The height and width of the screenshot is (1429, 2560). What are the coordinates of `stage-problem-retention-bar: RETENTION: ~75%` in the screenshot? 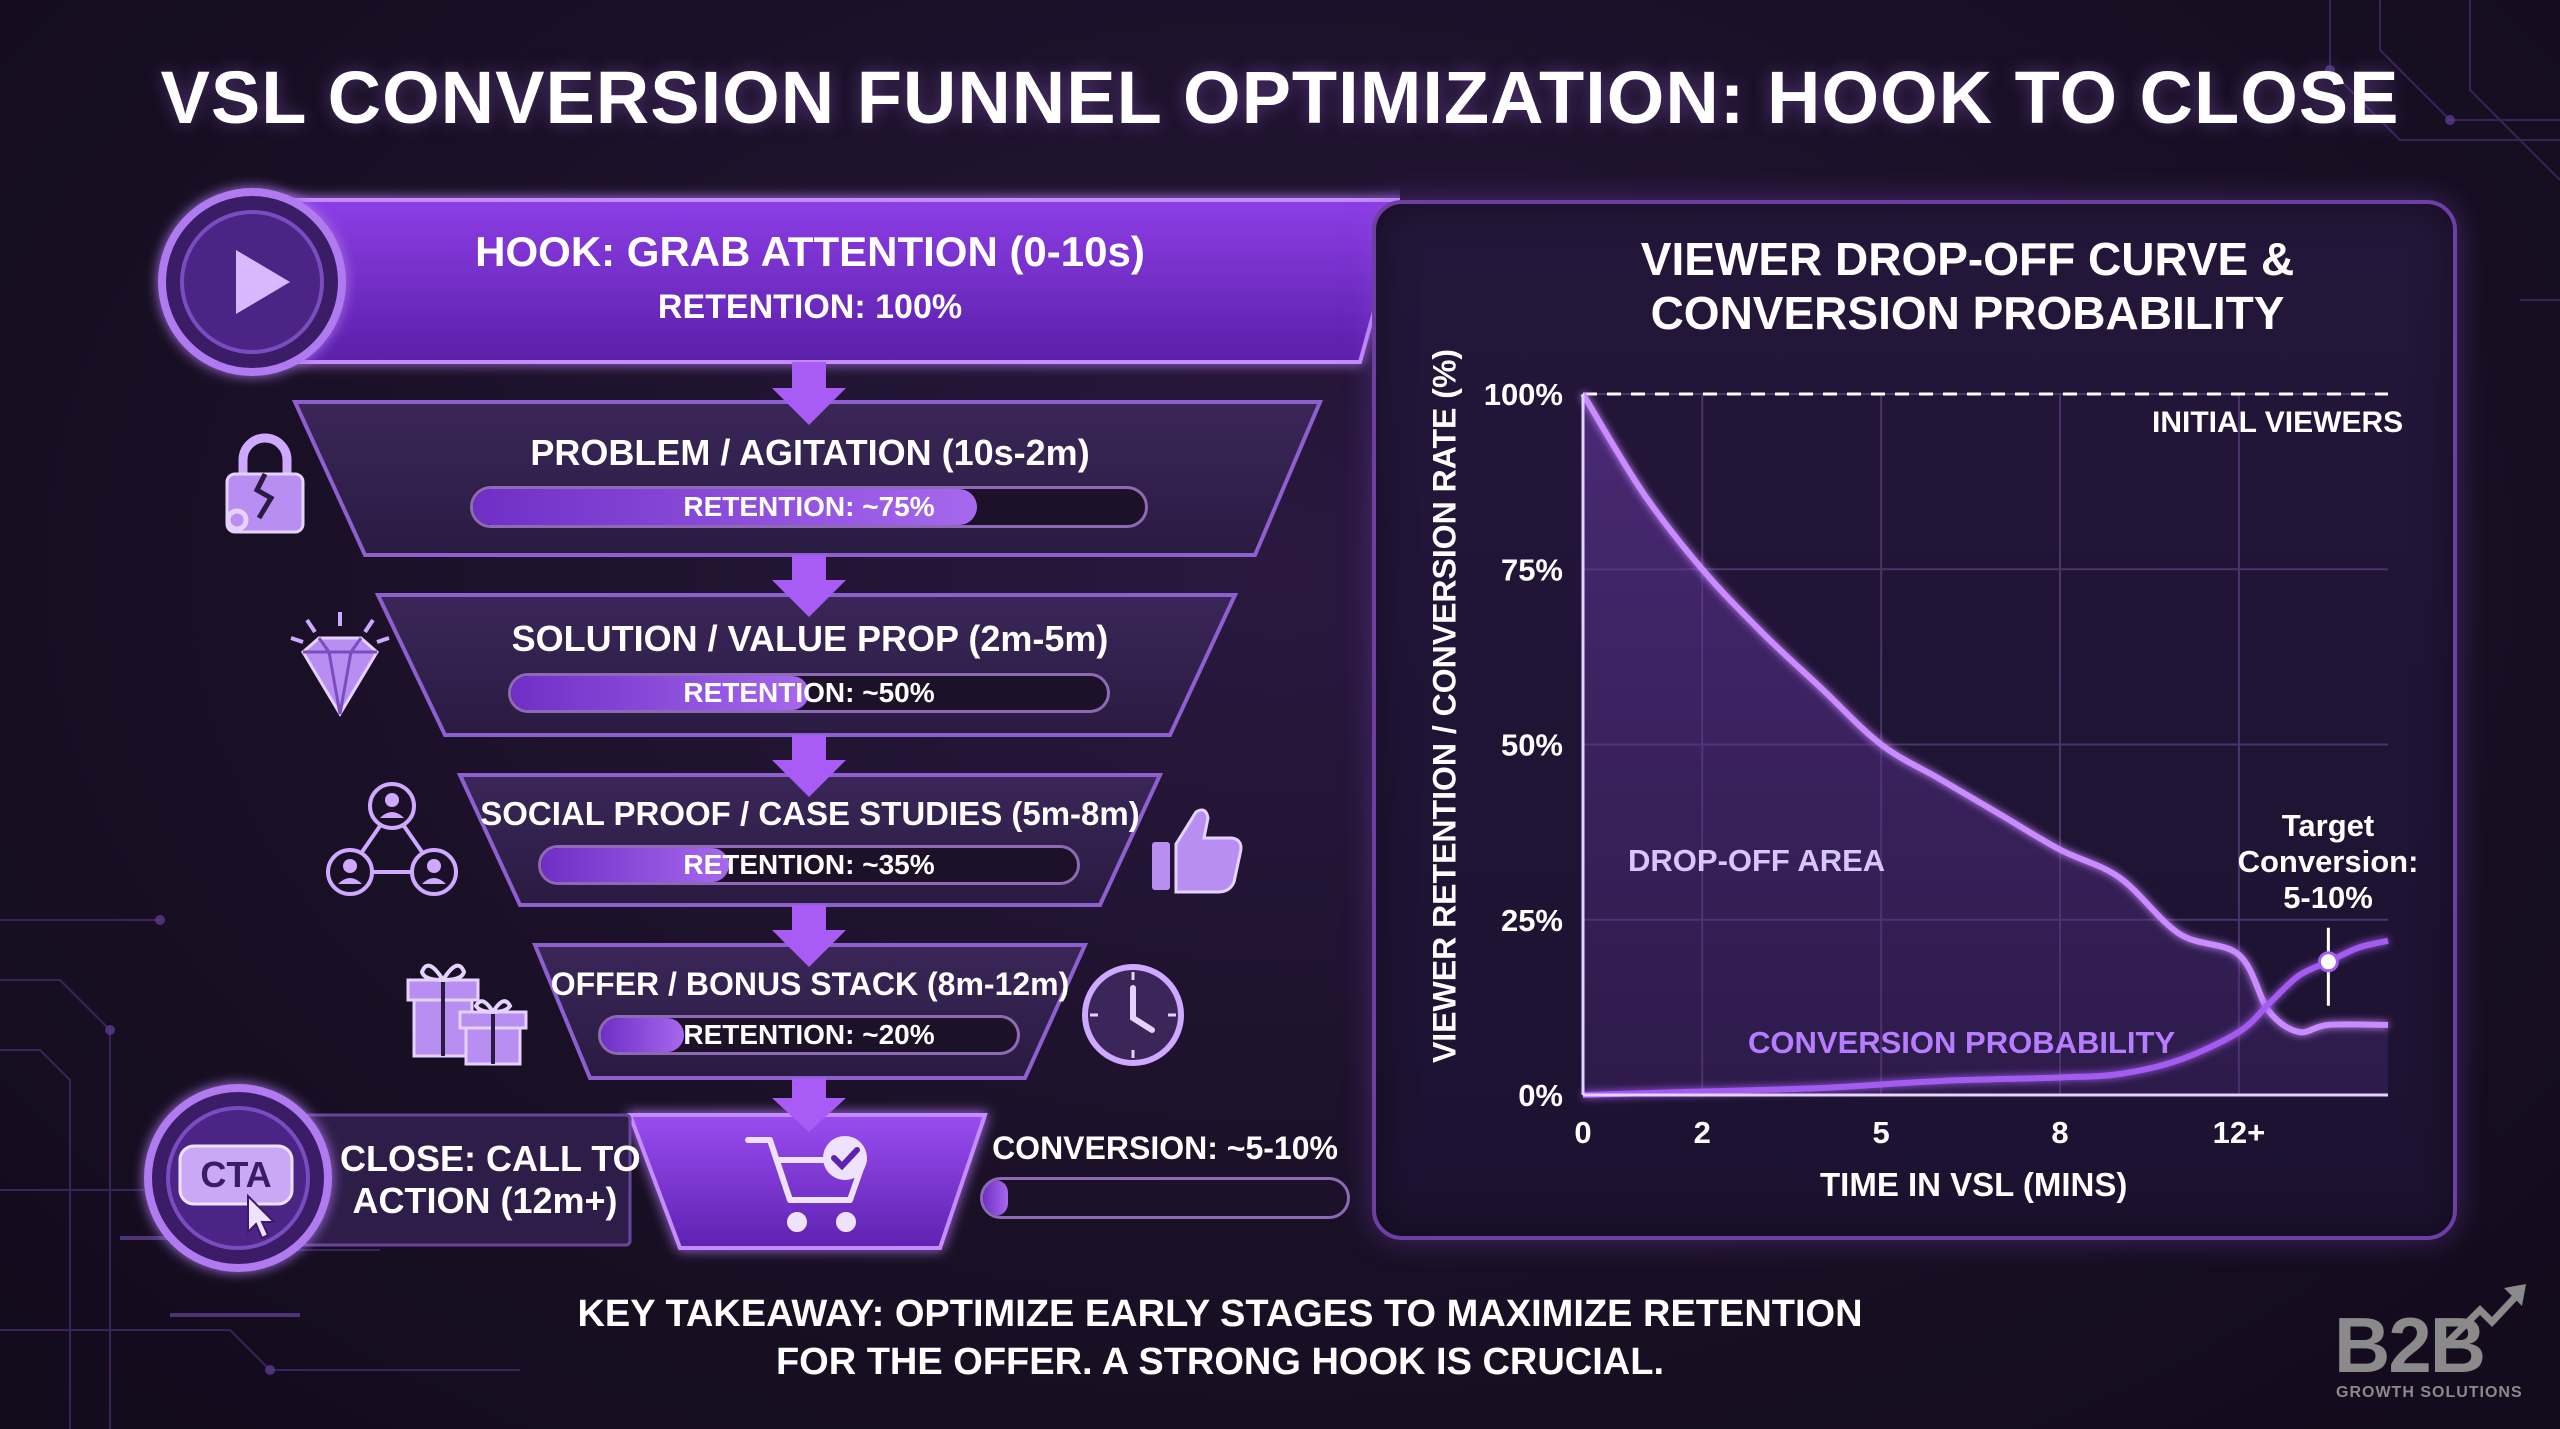 It's located at (809, 507).